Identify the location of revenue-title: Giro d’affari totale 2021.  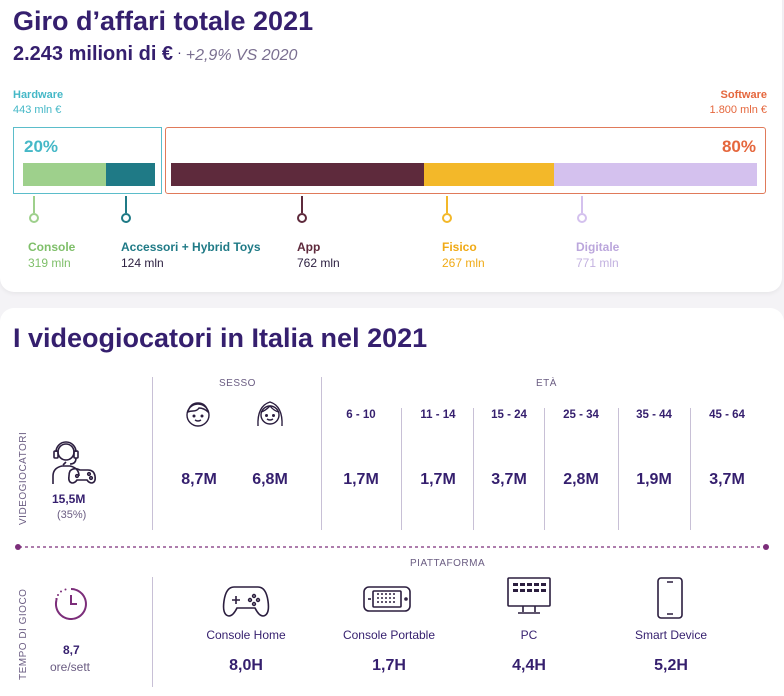
(163, 21).